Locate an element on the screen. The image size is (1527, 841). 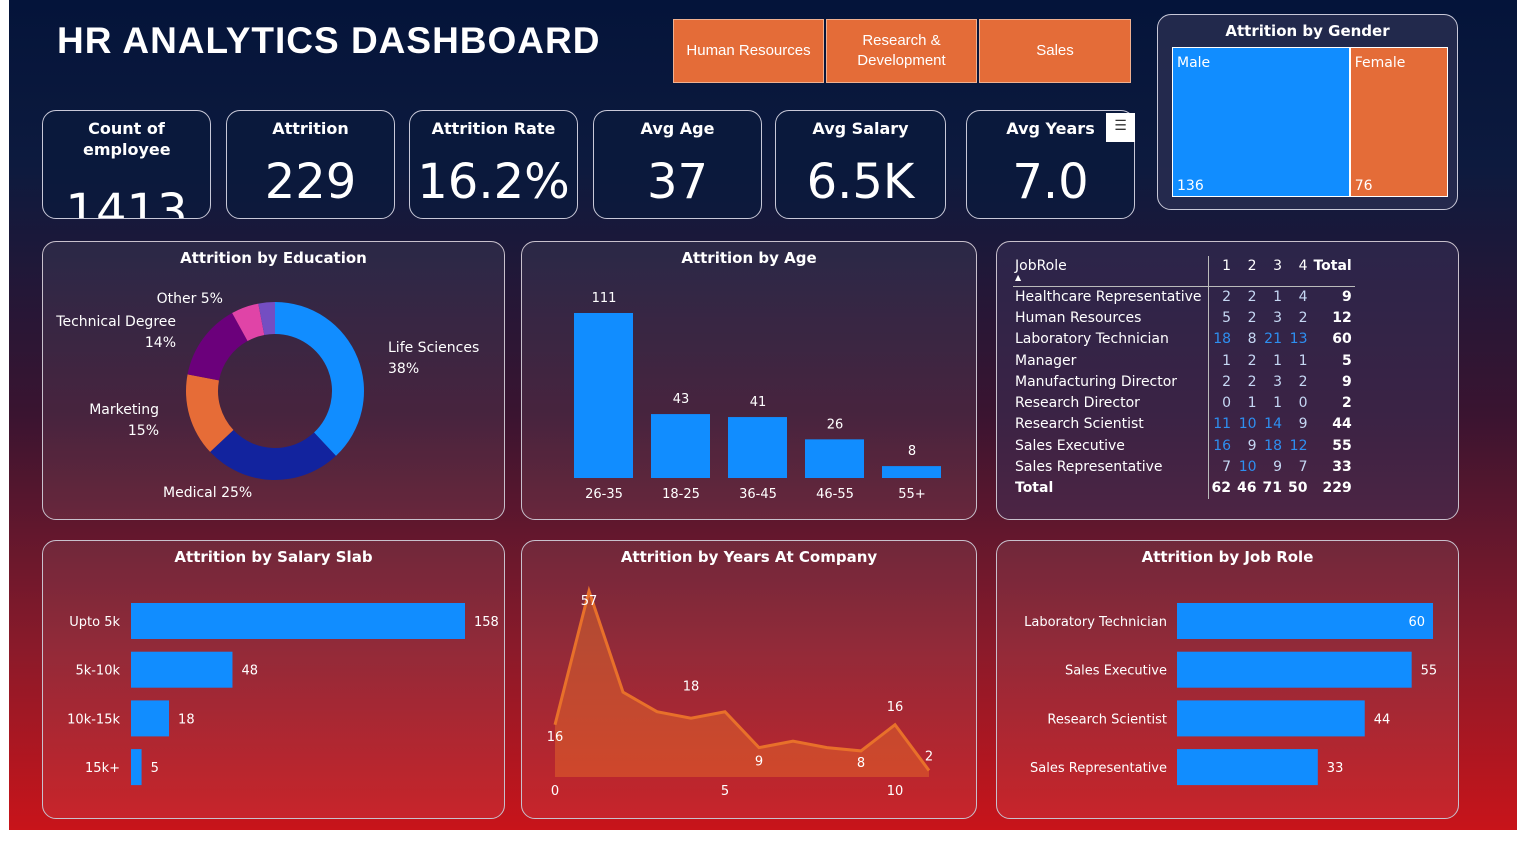
column-header: 2 is located at coordinates (1247, 271).